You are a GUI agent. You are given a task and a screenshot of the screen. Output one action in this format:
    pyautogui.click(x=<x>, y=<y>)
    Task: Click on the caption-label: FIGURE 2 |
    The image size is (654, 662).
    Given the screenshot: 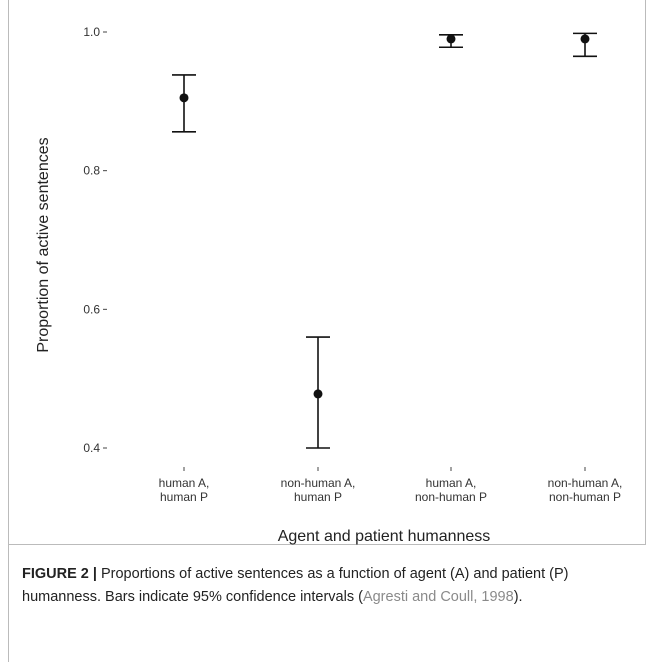 What is the action you would take?
    pyautogui.click(x=59, y=574)
    